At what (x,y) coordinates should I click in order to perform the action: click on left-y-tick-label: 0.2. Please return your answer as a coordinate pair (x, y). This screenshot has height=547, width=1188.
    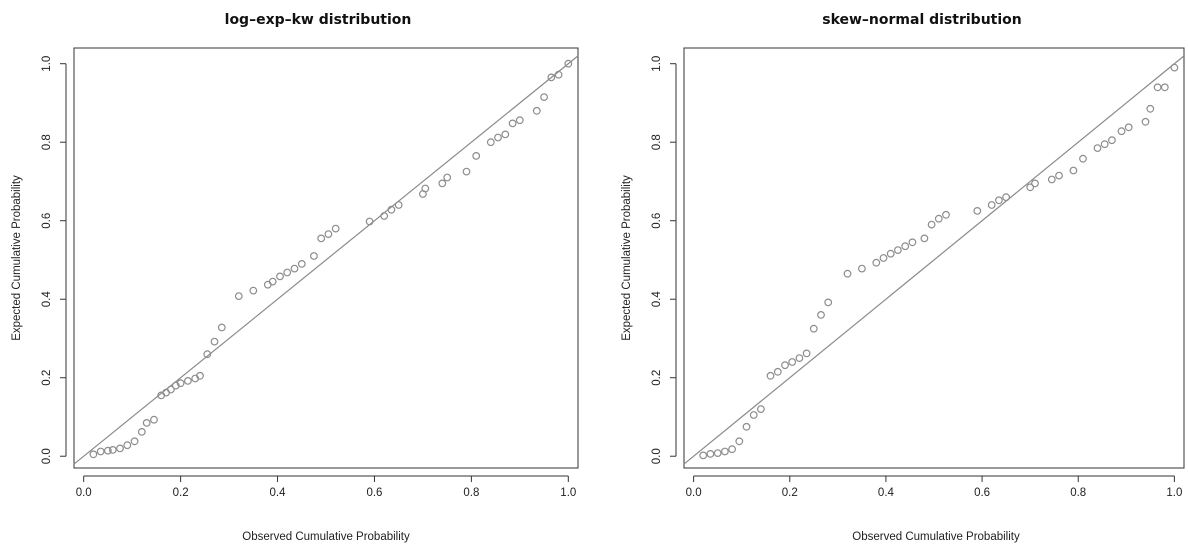
    Looking at the image, I should click on (47, 378).